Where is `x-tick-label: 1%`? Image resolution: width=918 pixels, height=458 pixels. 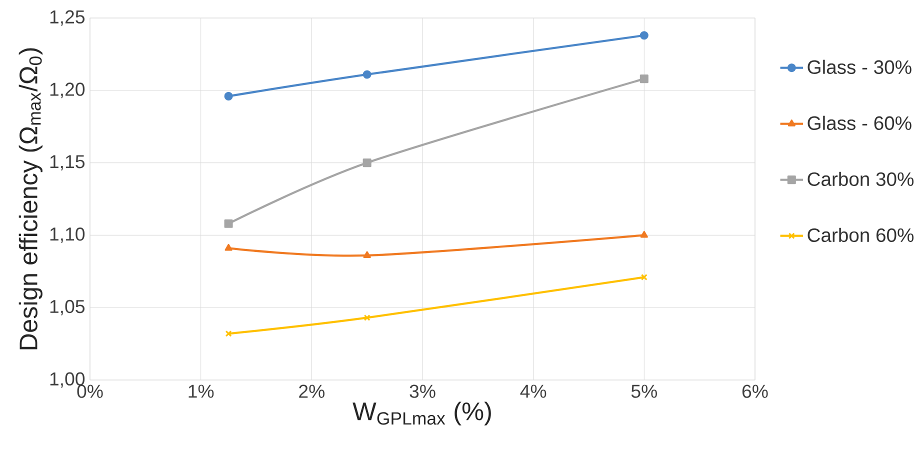
x-tick-label: 1% is located at coordinates (201, 391).